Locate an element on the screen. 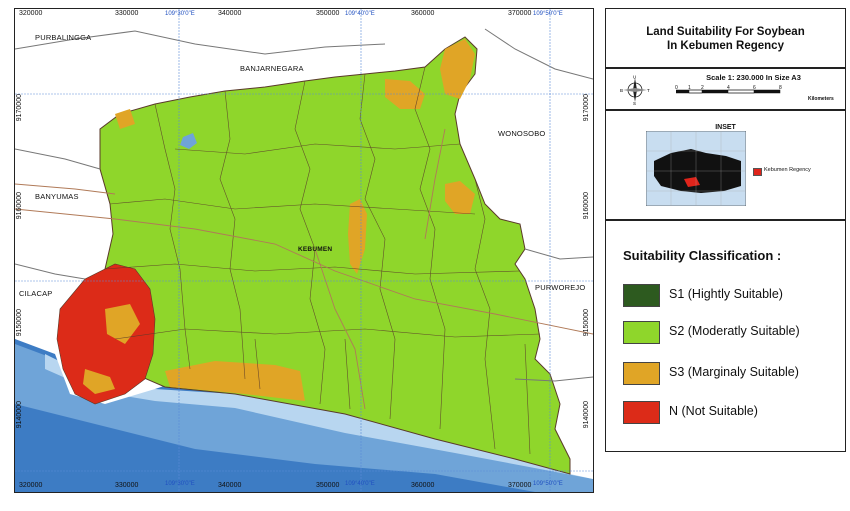 The height and width of the screenshot is (511, 850). inset-legend-swatch is located at coordinates (757, 172).